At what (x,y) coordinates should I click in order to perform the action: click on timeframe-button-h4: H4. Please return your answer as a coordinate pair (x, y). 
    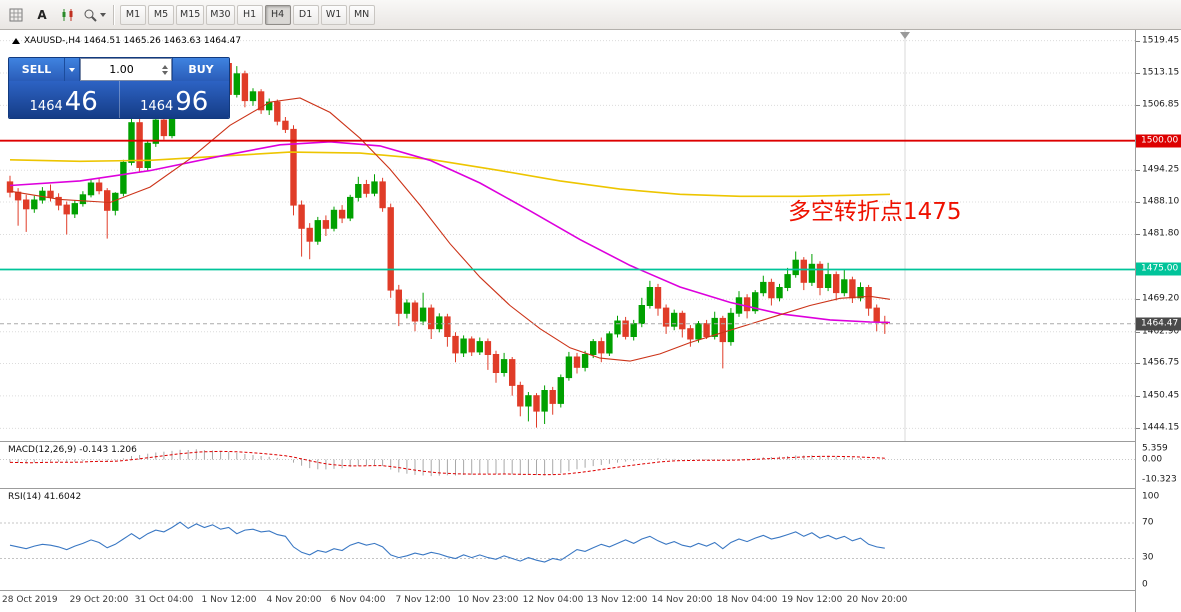
    Looking at the image, I should click on (277, 14).